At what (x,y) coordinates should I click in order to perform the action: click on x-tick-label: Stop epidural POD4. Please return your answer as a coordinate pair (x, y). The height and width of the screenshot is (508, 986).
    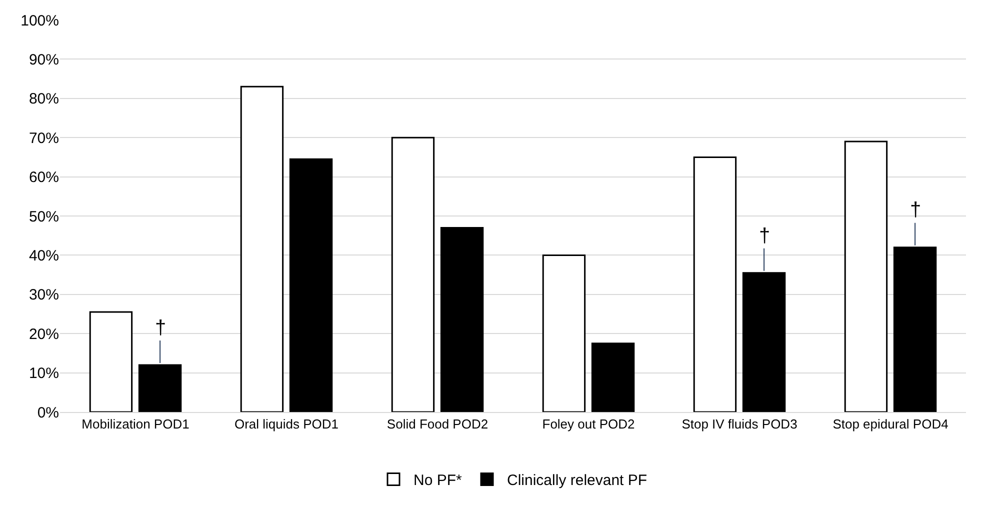
    Looking at the image, I should click on (890, 424).